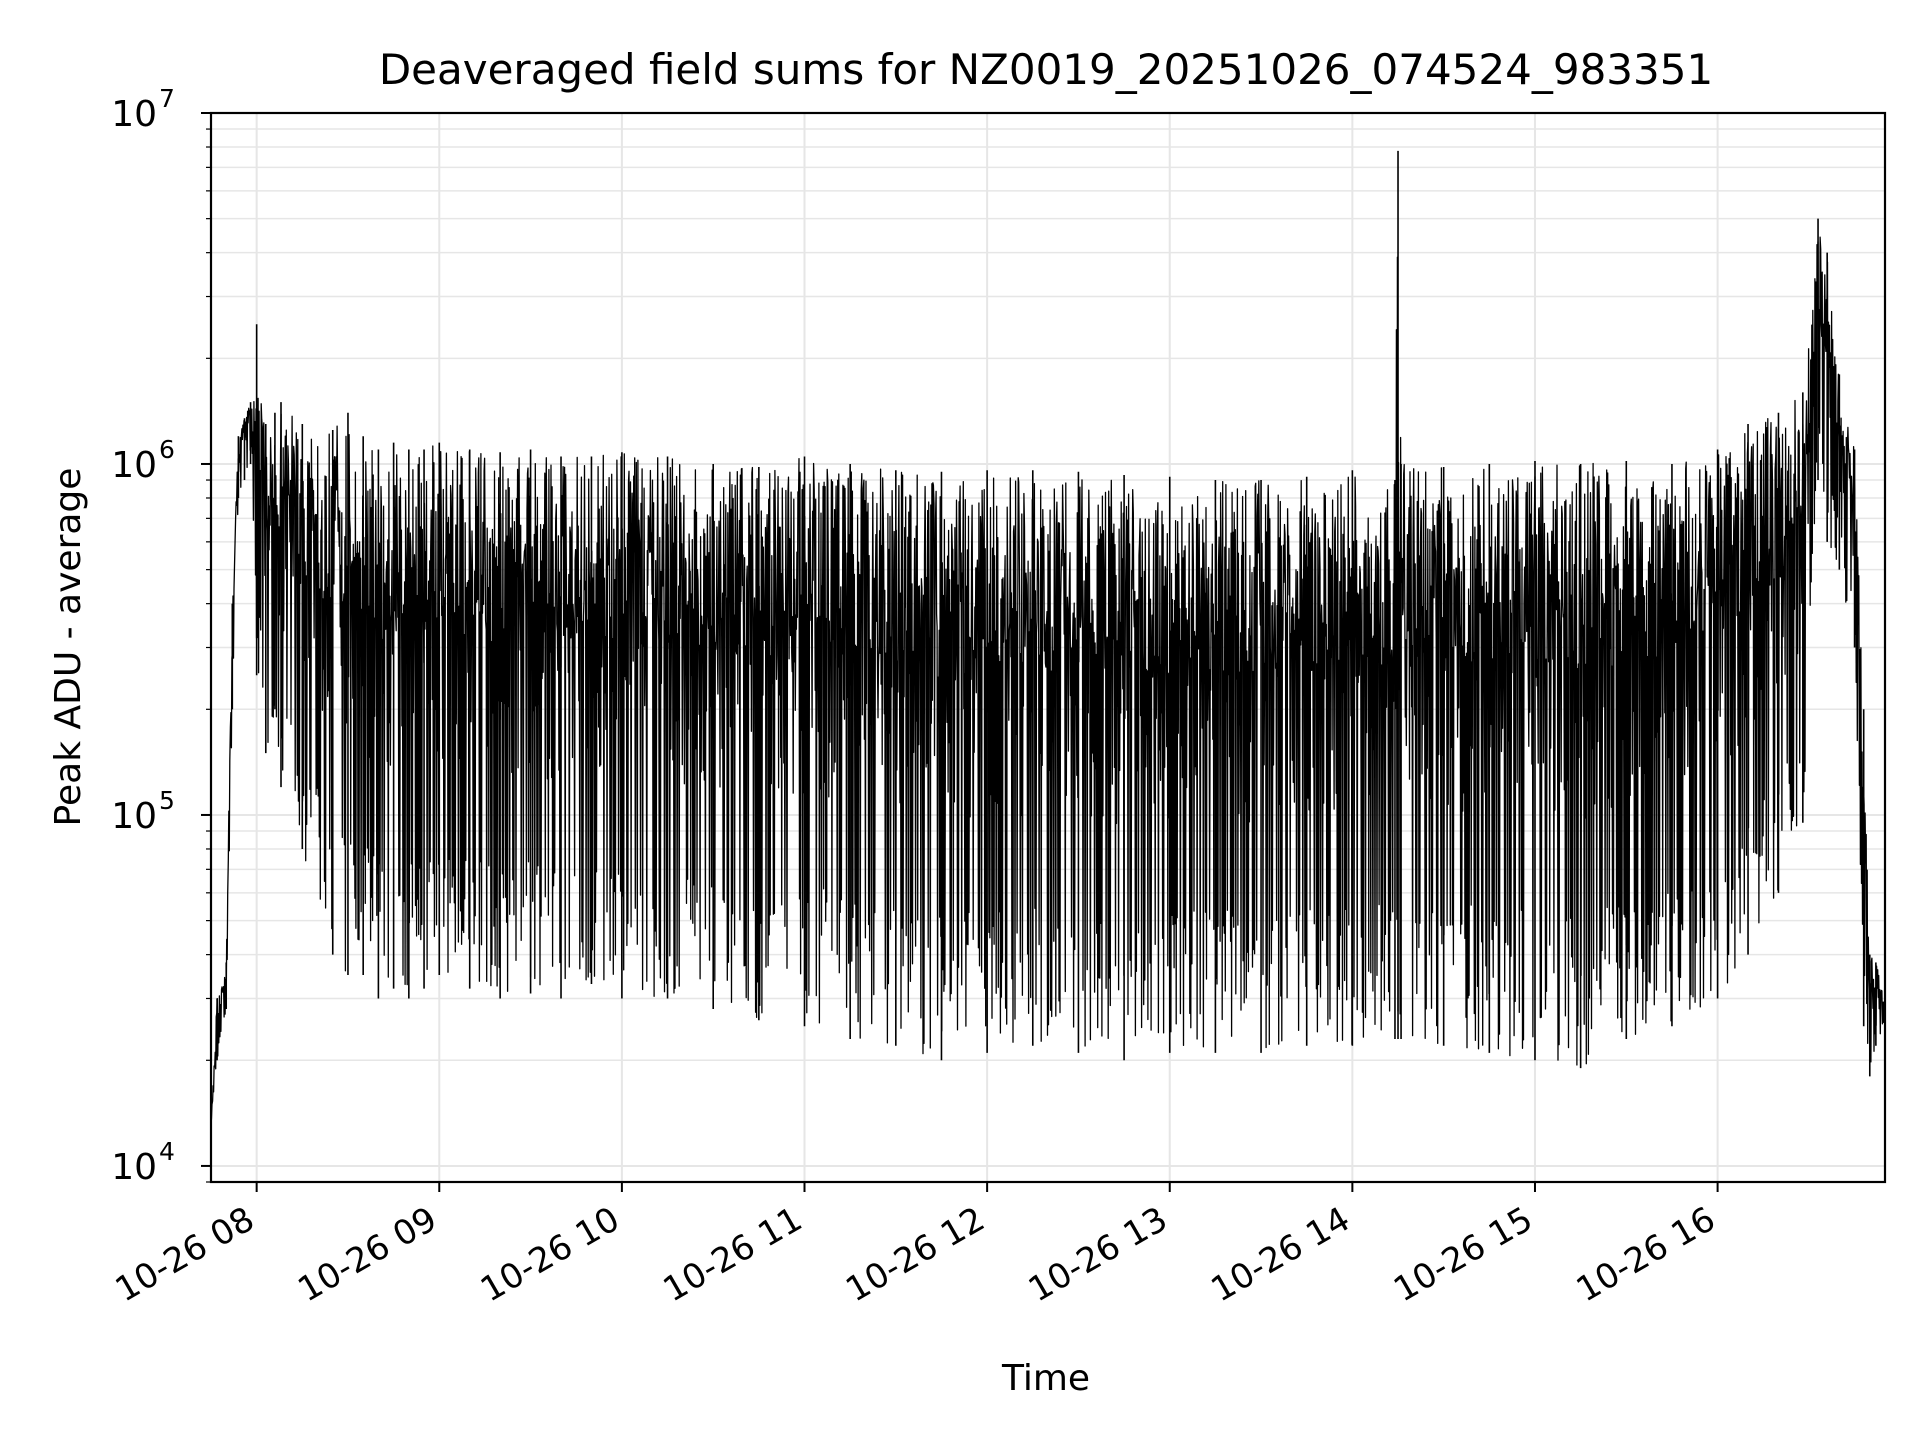 The width and height of the screenshot is (1920, 1440). I want to click on y-tick-label-exponent: 5, so click(167, 800).